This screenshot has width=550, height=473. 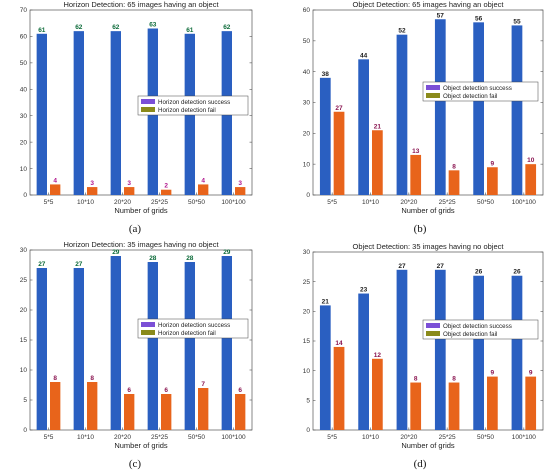 I want to click on data-label-success: 26, so click(x=479, y=272).